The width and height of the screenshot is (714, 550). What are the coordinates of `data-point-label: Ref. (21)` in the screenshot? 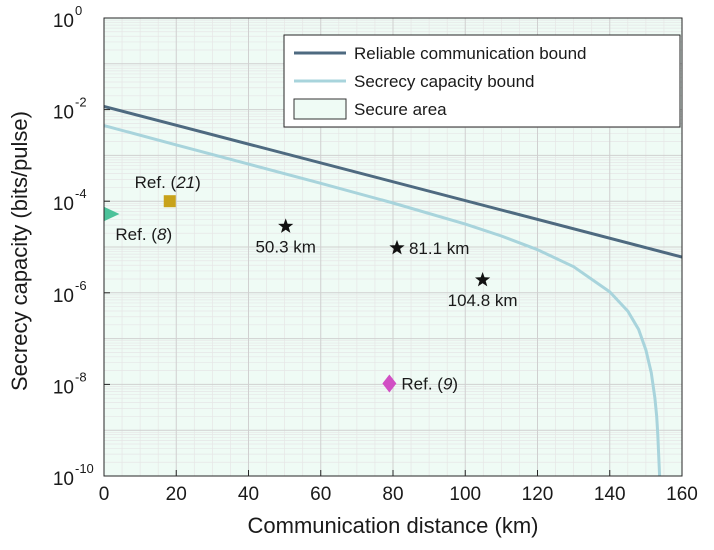 It's located at (168, 182).